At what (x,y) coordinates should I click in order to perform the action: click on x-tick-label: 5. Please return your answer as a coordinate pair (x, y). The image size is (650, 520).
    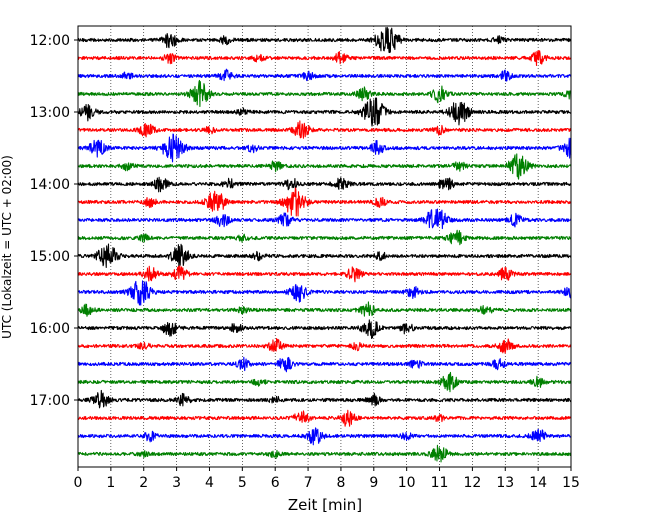
    Looking at the image, I should click on (242, 483).